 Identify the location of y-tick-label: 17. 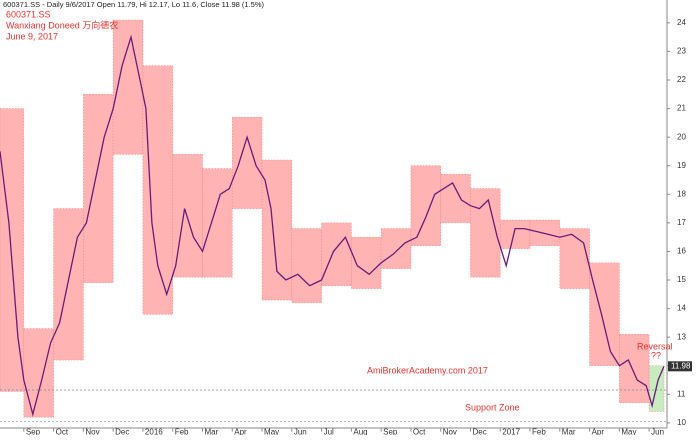
(681, 222).